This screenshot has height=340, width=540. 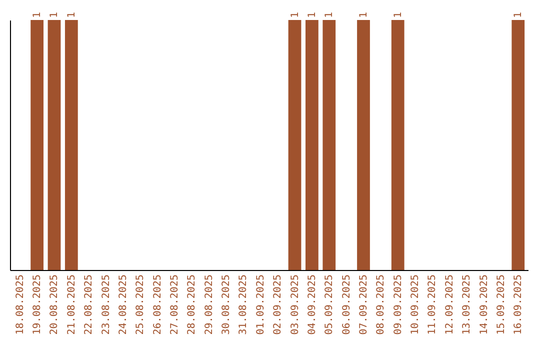 What do you see at coordinates (501, 304) in the screenshot?
I see `x-tick-label: 15.09.2025` at bounding box center [501, 304].